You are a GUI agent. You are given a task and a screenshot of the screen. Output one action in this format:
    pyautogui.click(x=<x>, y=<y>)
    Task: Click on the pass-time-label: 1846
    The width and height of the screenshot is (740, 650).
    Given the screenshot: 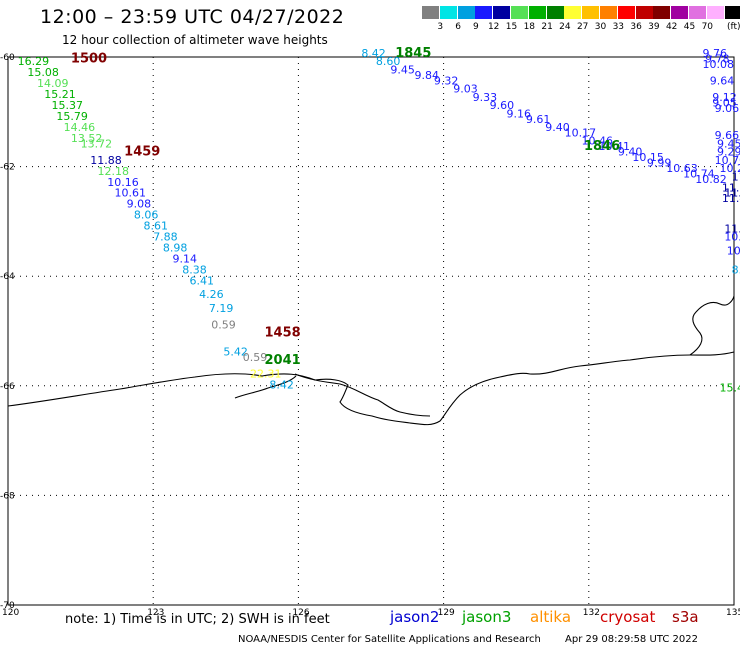 What is the action you would take?
    pyautogui.click(x=602, y=146)
    